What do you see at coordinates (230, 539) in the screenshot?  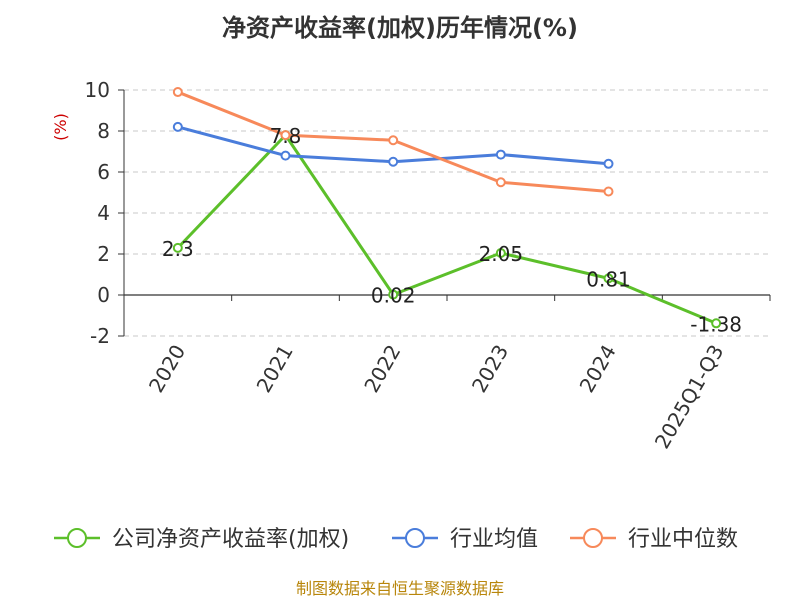 I see `legend-label: 公司净资产收益率(加权)` at bounding box center [230, 539].